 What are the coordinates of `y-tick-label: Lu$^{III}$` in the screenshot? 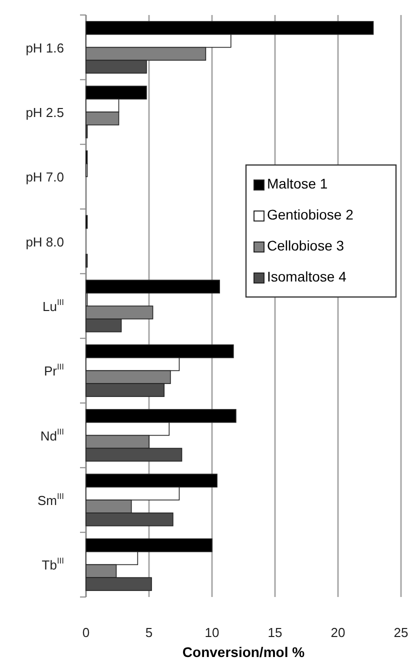 It's located at (53, 305).